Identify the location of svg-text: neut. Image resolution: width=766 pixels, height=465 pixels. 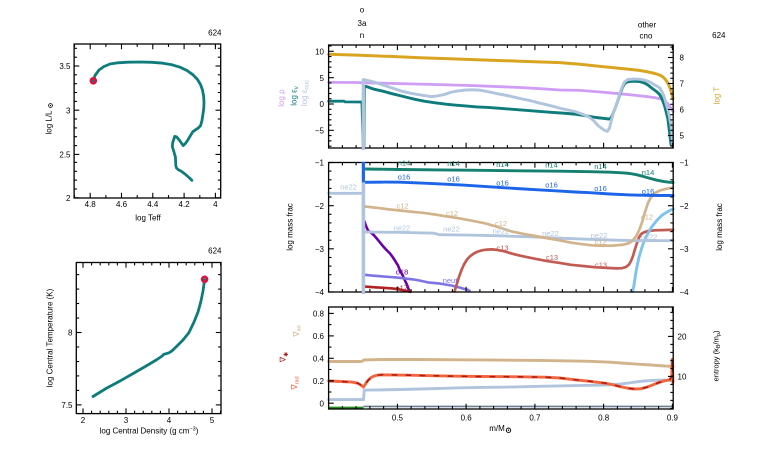
(451, 280).